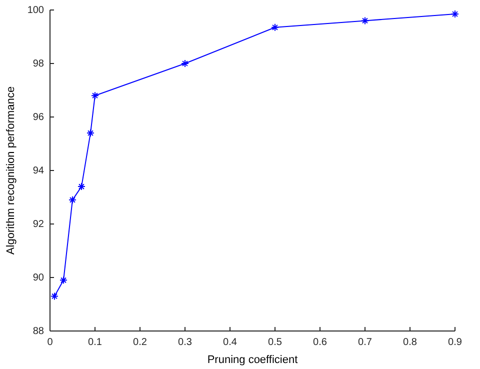 This screenshot has height=369, width=480. What do you see at coordinates (365, 342) in the screenshot?
I see `x-tick-label: 0.7` at bounding box center [365, 342].